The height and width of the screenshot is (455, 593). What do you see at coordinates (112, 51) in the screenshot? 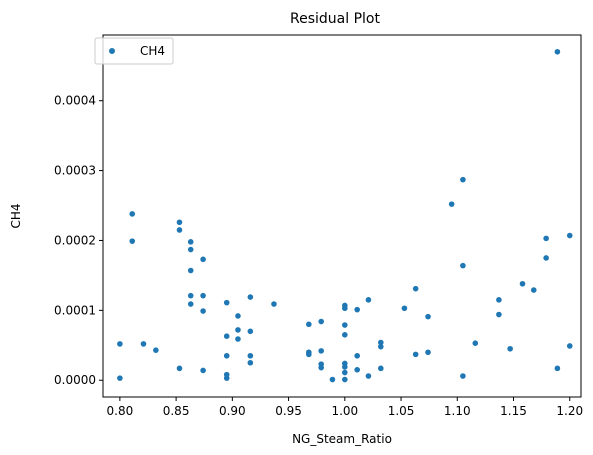
I see `legend-marker` at bounding box center [112, 51].